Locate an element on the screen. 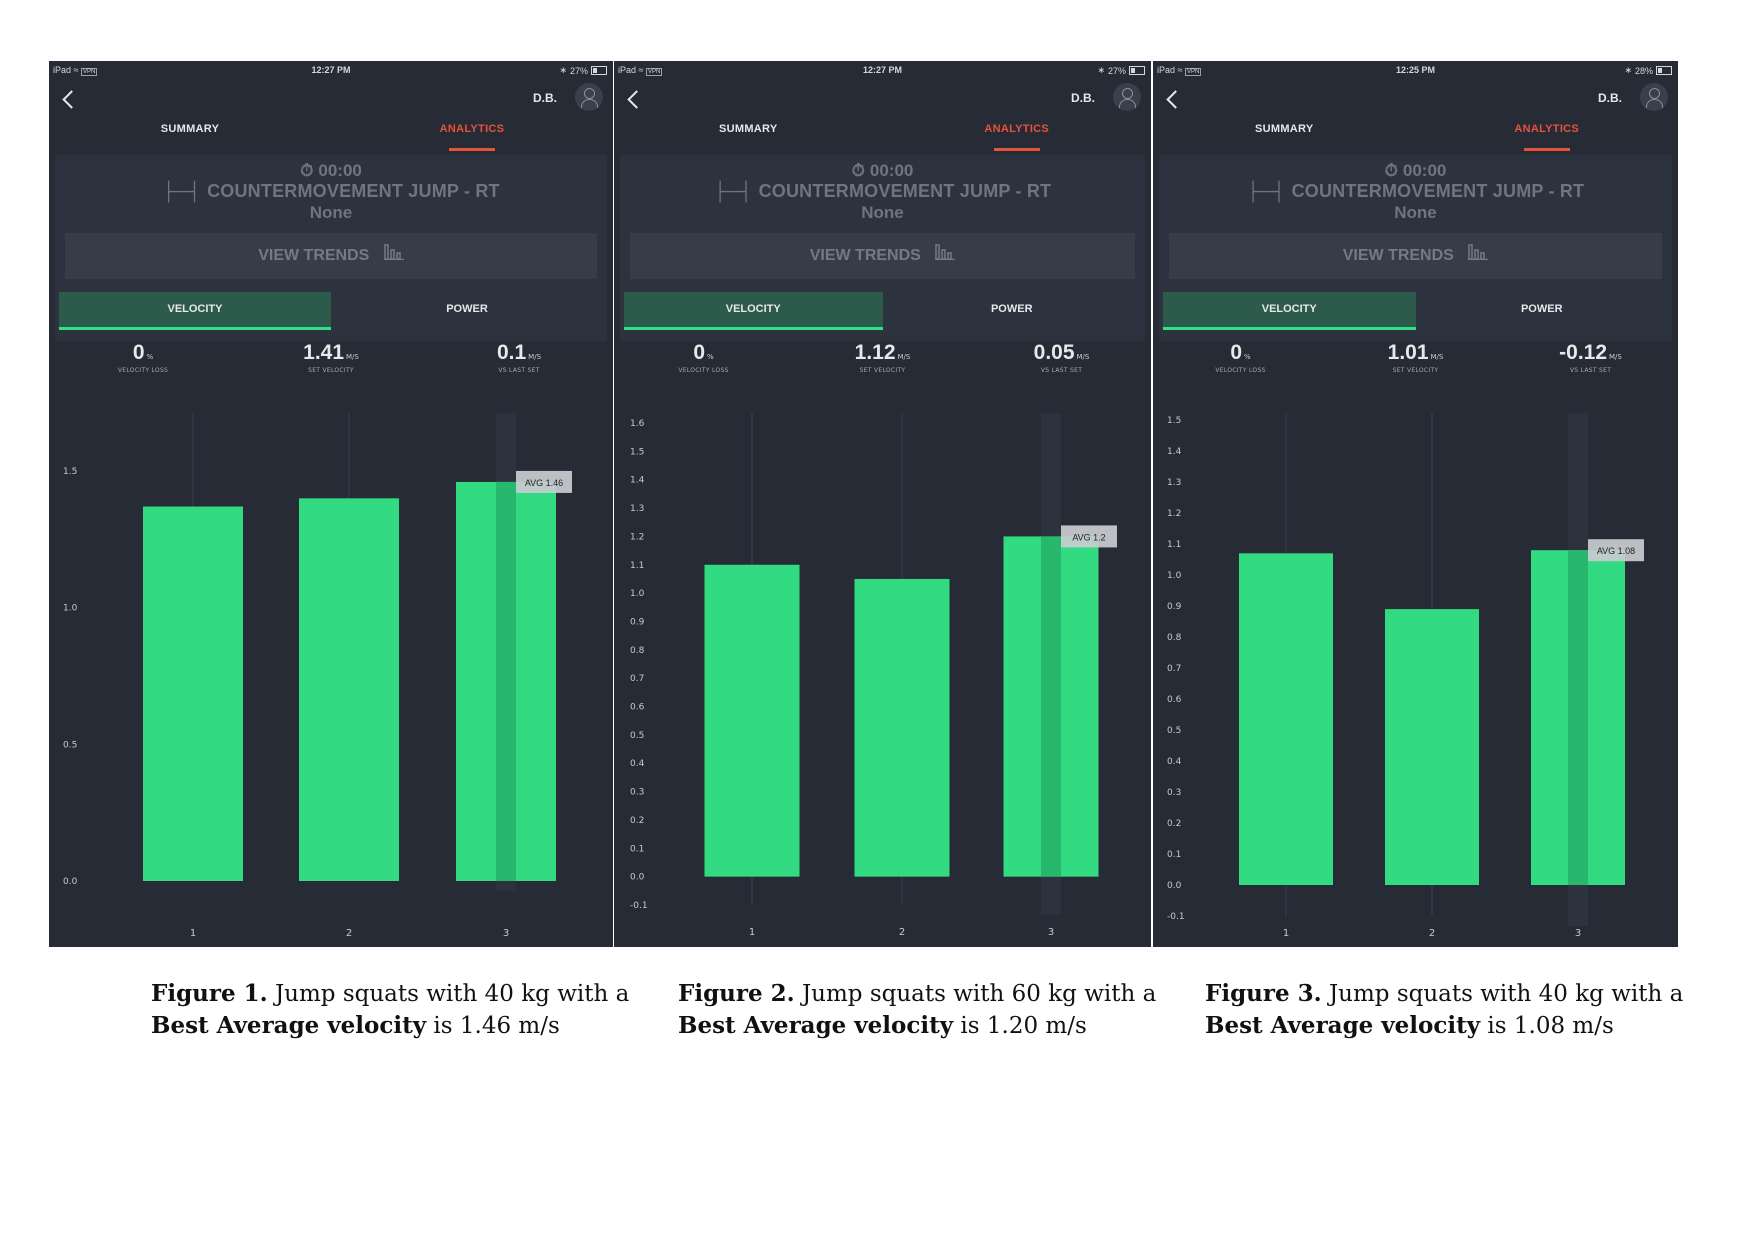 Image resolution: width=1755 pixels, height=1240 pixels. stat-value: 0 is located at coordinates (699, 352).